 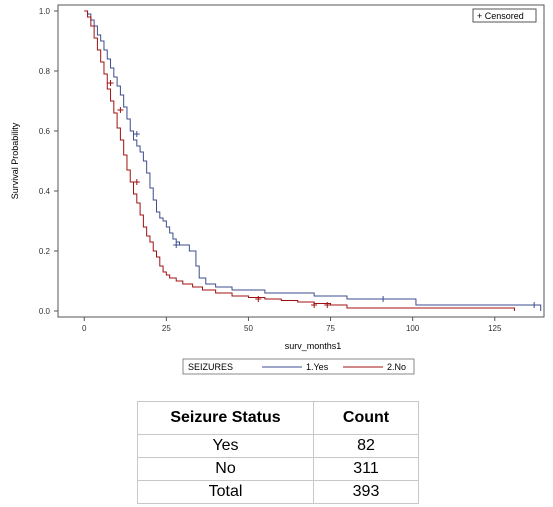 What do you see at coordinates (45, 191) in the screenshot?
I see `y-tick-label: 0.4` at bounding box center [45, 191].